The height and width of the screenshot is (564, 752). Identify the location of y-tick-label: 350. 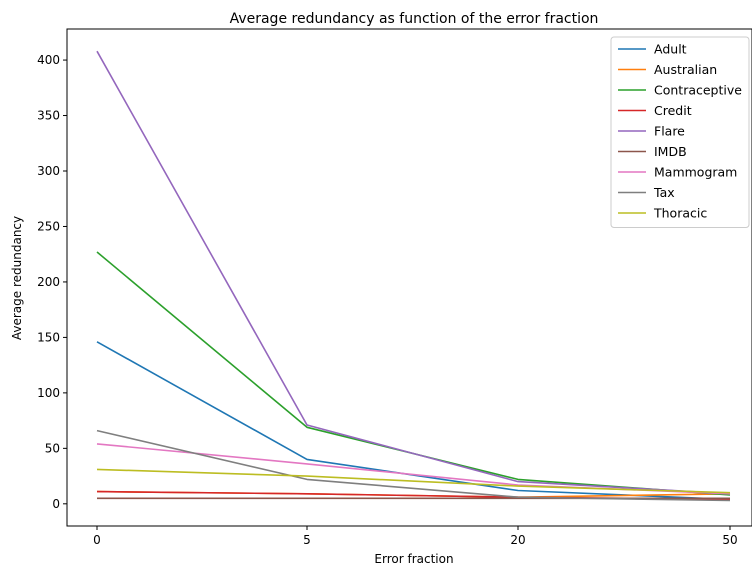
(48, 116).